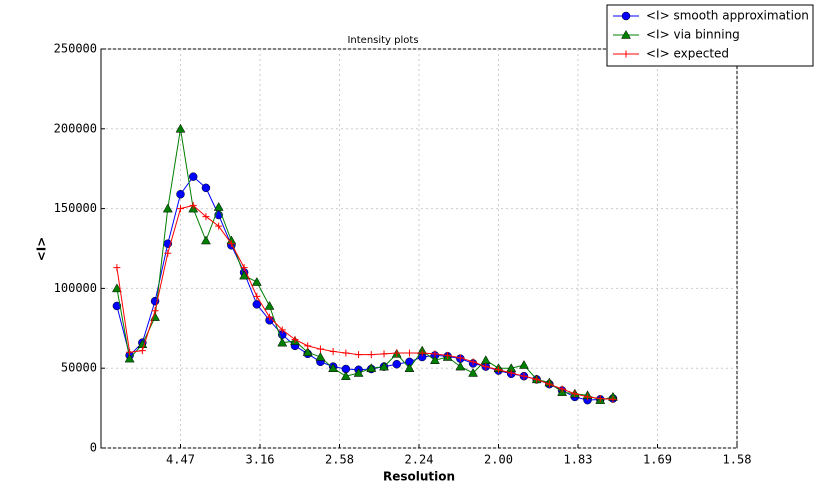  I want to click on legend-box, so click(710, 35).